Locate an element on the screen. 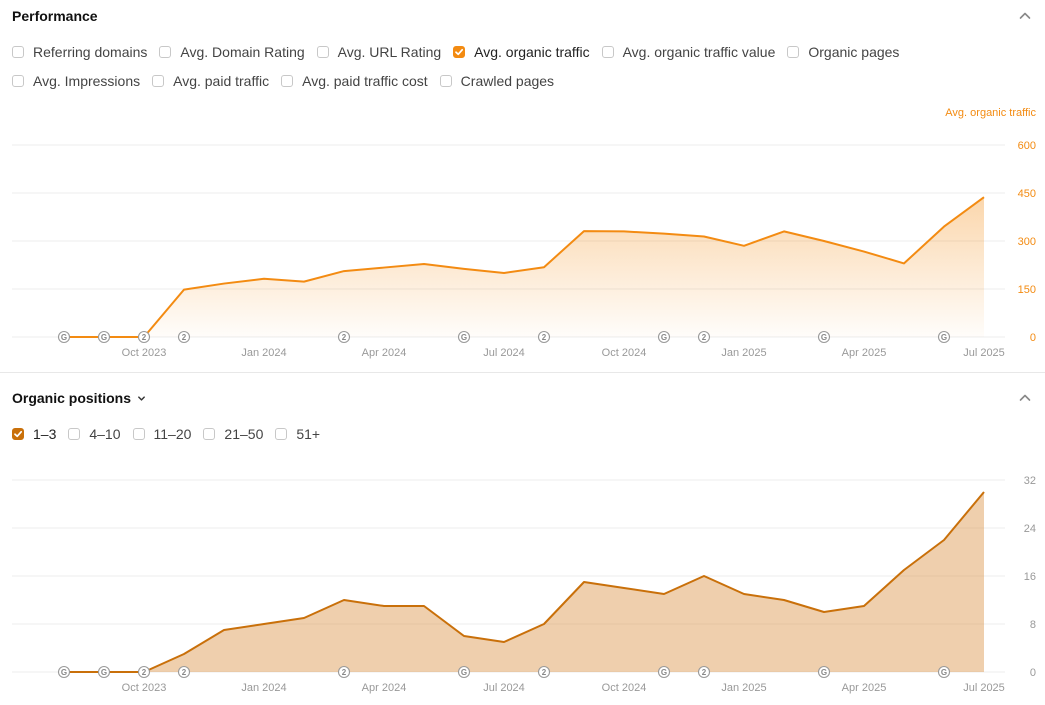  checkbox-organic-pages: Organic pages is located at coordinates (843, 52).